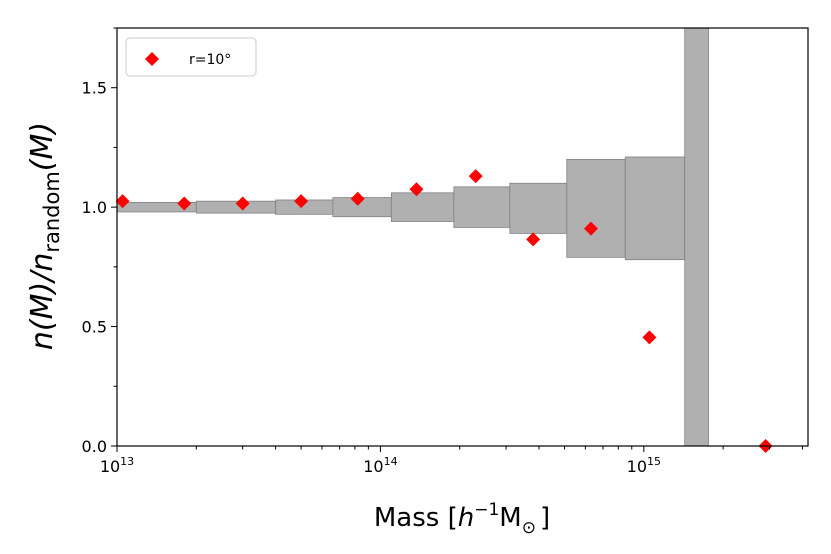 The height and width of the screenshot is (554, 831). Describe the element at coordinates (210, 60) in the screenshot. I see `legend-label: r=10°` at that location.